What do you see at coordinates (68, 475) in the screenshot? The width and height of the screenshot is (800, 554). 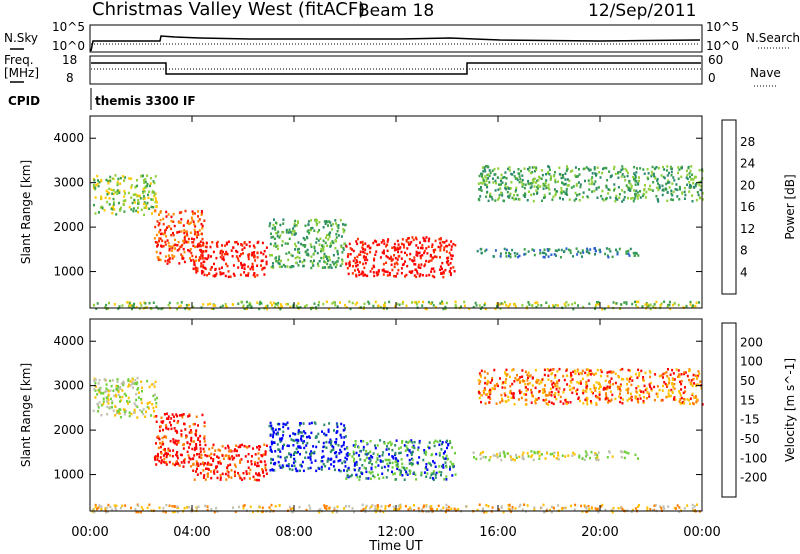 I see `y-tick-label: 1000` at bounding box center [68, 475].